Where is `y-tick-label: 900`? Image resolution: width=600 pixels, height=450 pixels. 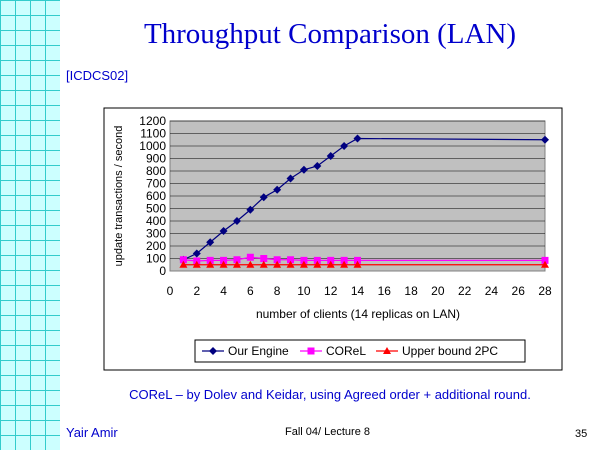 y-tick-label: 900 is located at coordinates (156, 159).